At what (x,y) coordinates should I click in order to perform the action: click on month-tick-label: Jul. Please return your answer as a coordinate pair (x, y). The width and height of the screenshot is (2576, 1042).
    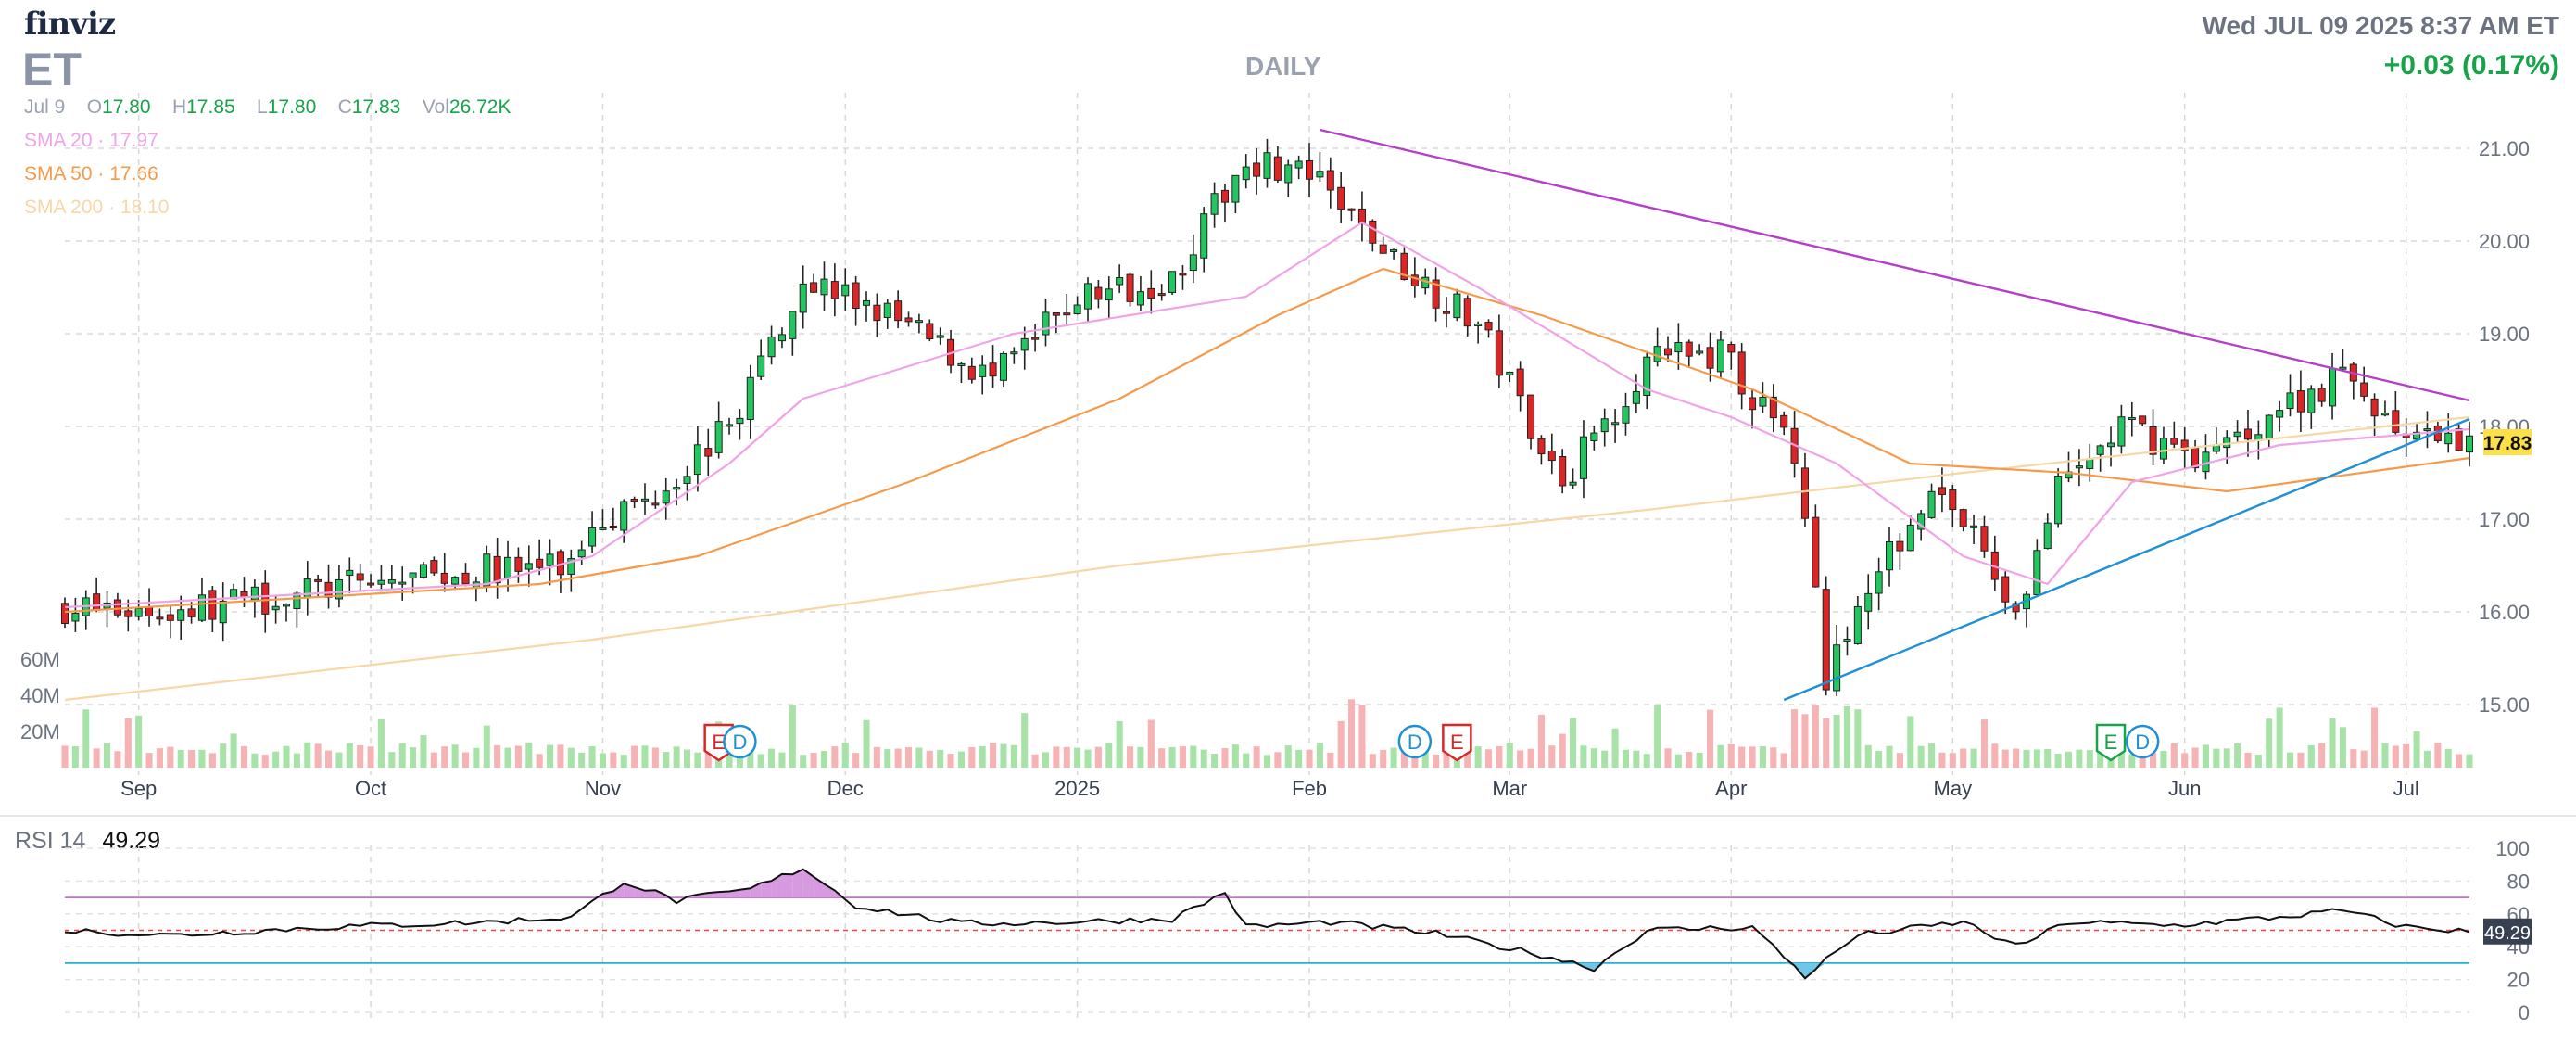
    Looking at the image, I should click on (2406, 788).